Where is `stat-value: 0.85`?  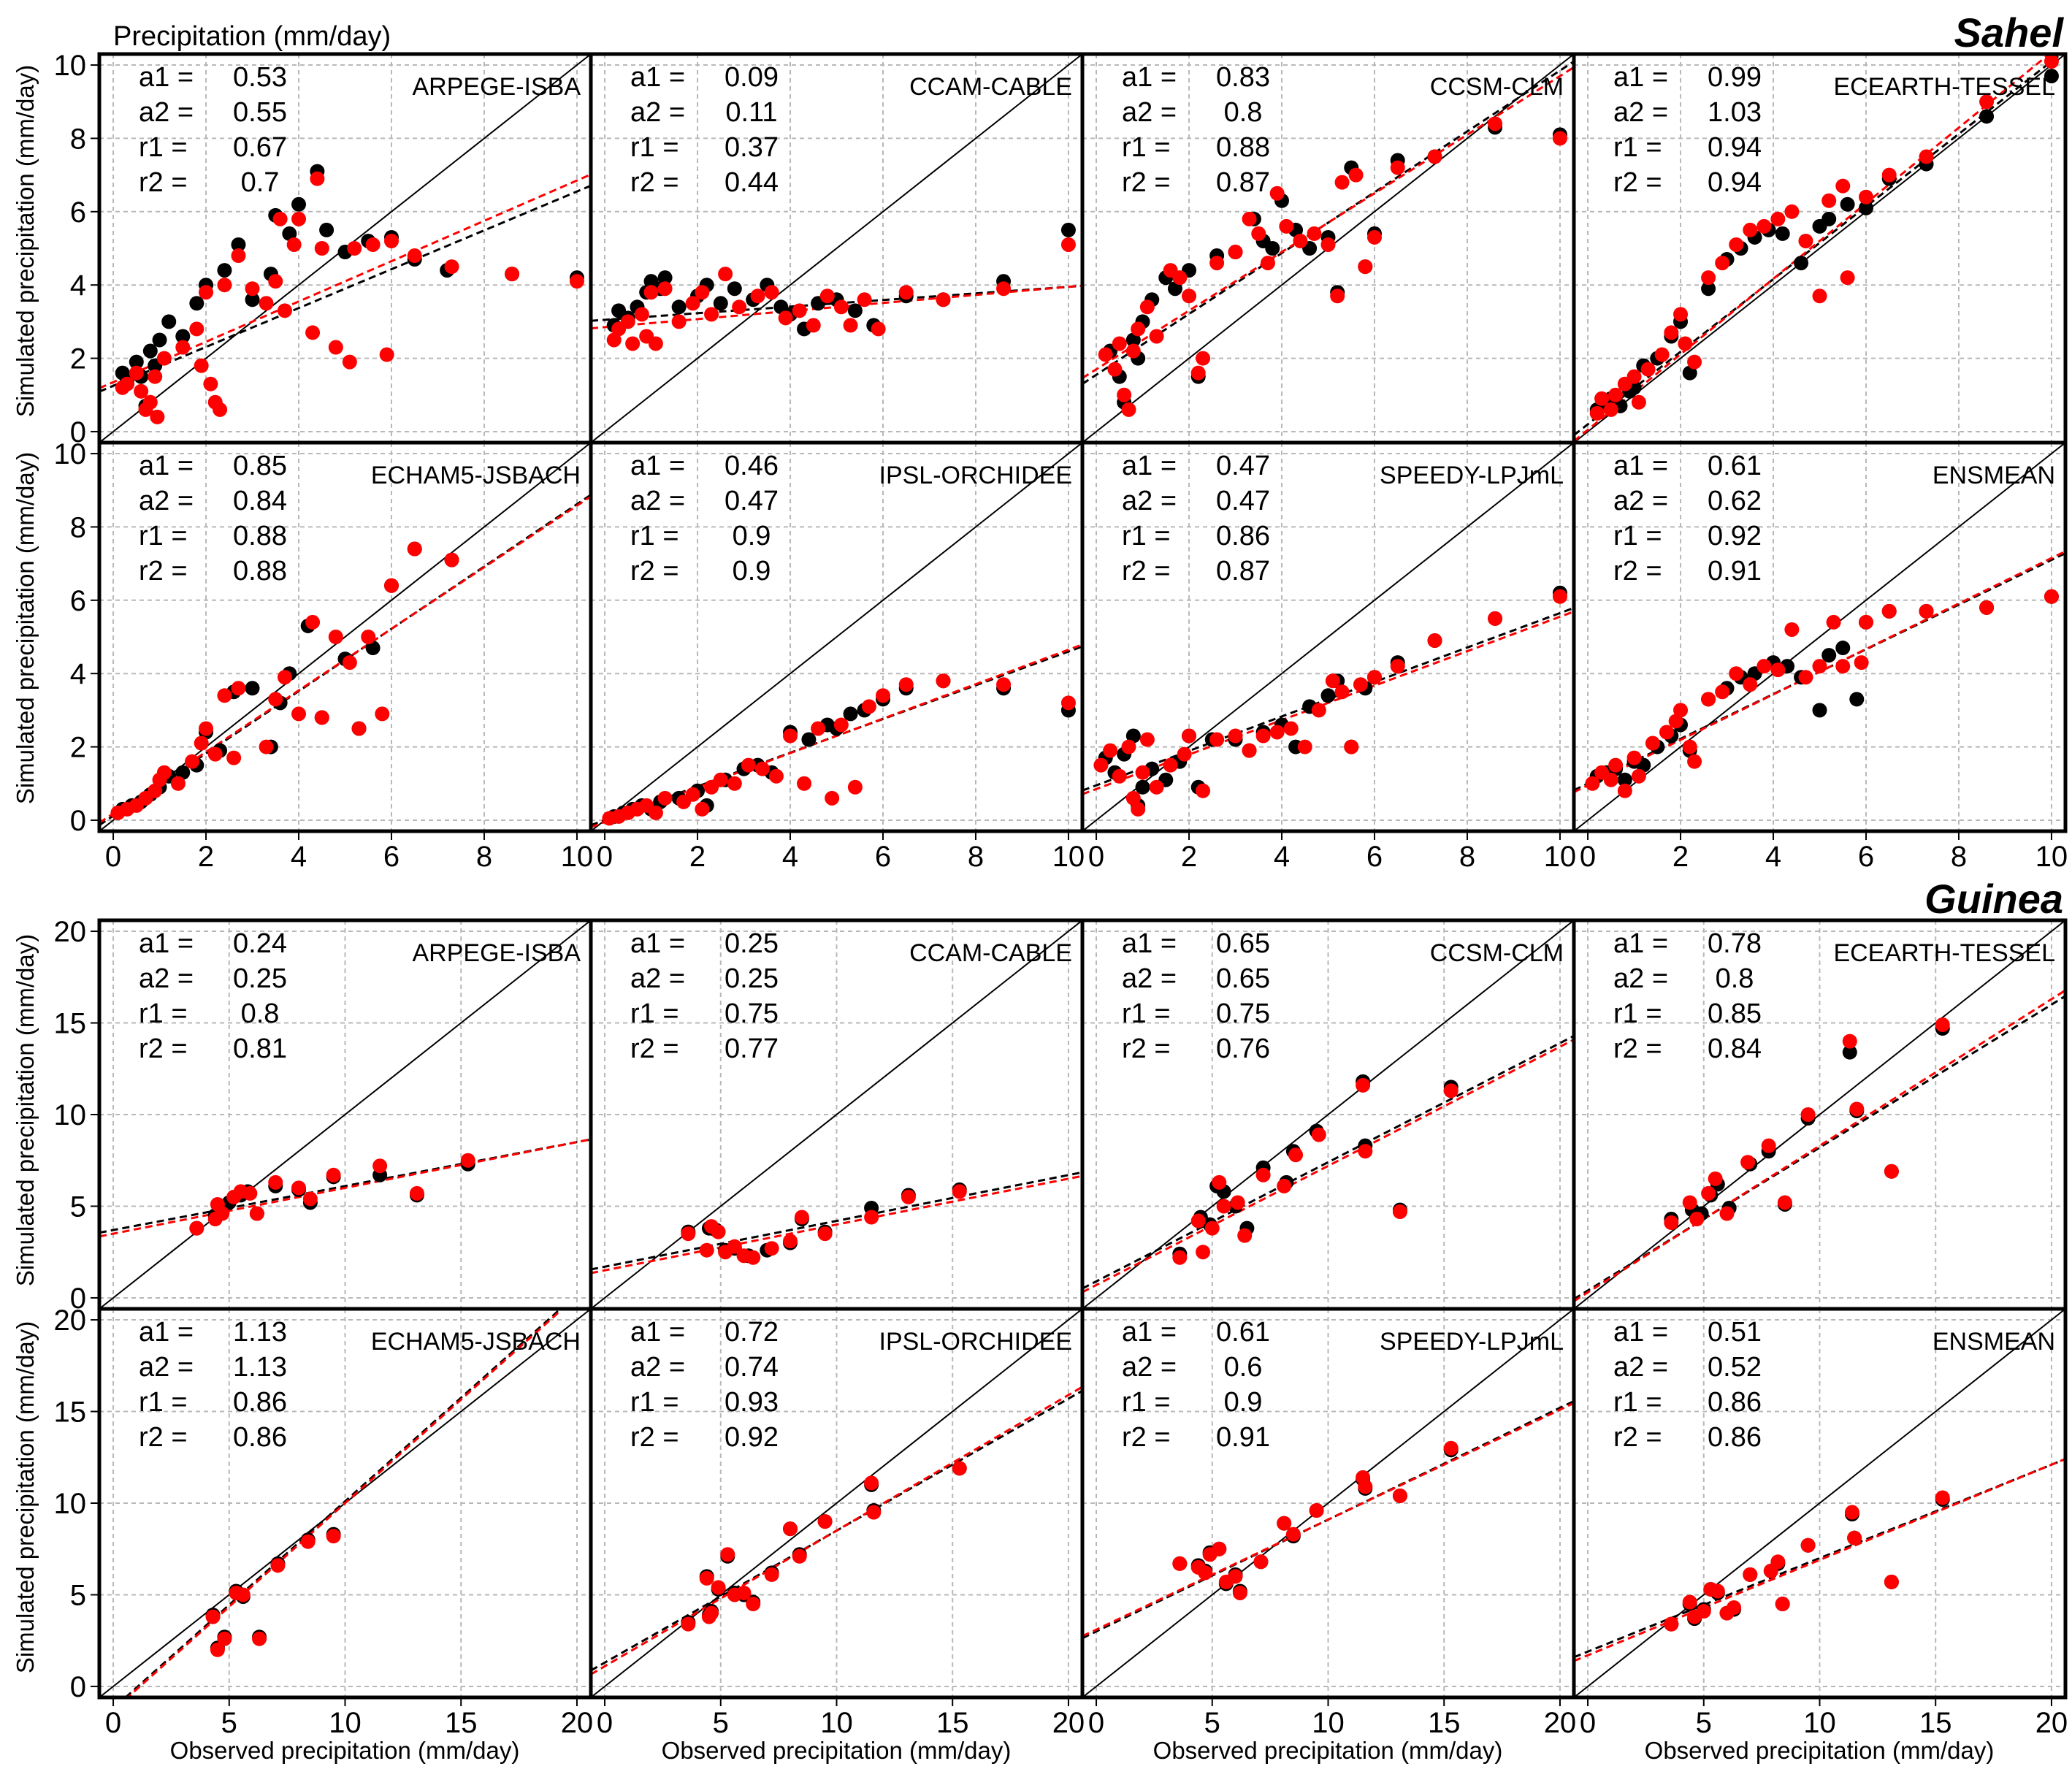
stat-value: 0.85 is located at coordinates (1735, 1013).